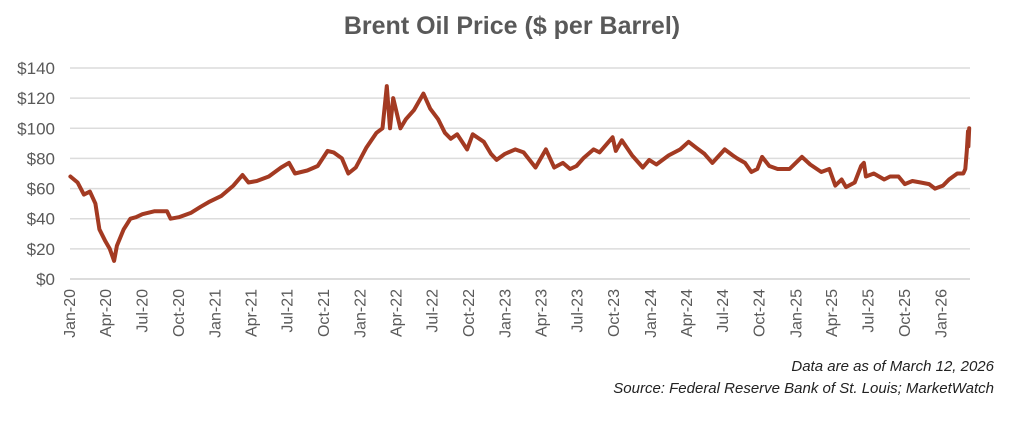 The height and width of the screenshot is (427, 1024). What do you see at coordinates (45, 279) in the screenshot?
I see `y-tick-label: $0` at bounding box center [45, 279].